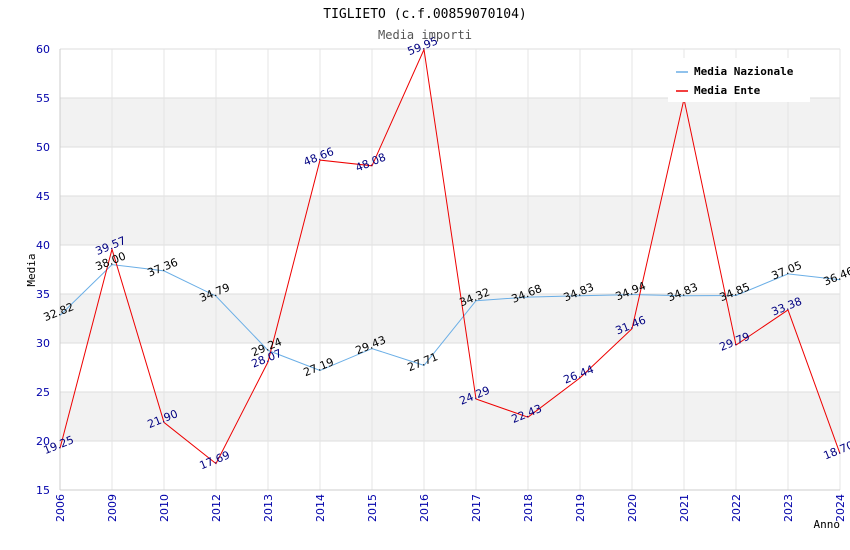 The height and width of the screenshot is (550, 850). I want to click on y-tick-label: 55, so click(43, 98).